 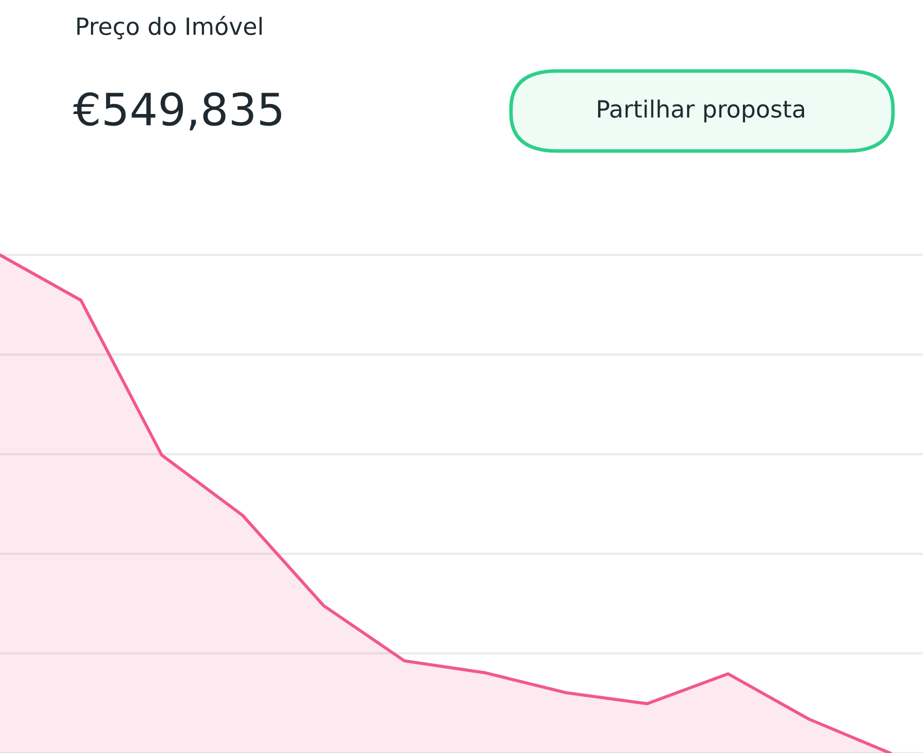 I want to click on text: Partilhar proposta, so click(x=701, y=111).